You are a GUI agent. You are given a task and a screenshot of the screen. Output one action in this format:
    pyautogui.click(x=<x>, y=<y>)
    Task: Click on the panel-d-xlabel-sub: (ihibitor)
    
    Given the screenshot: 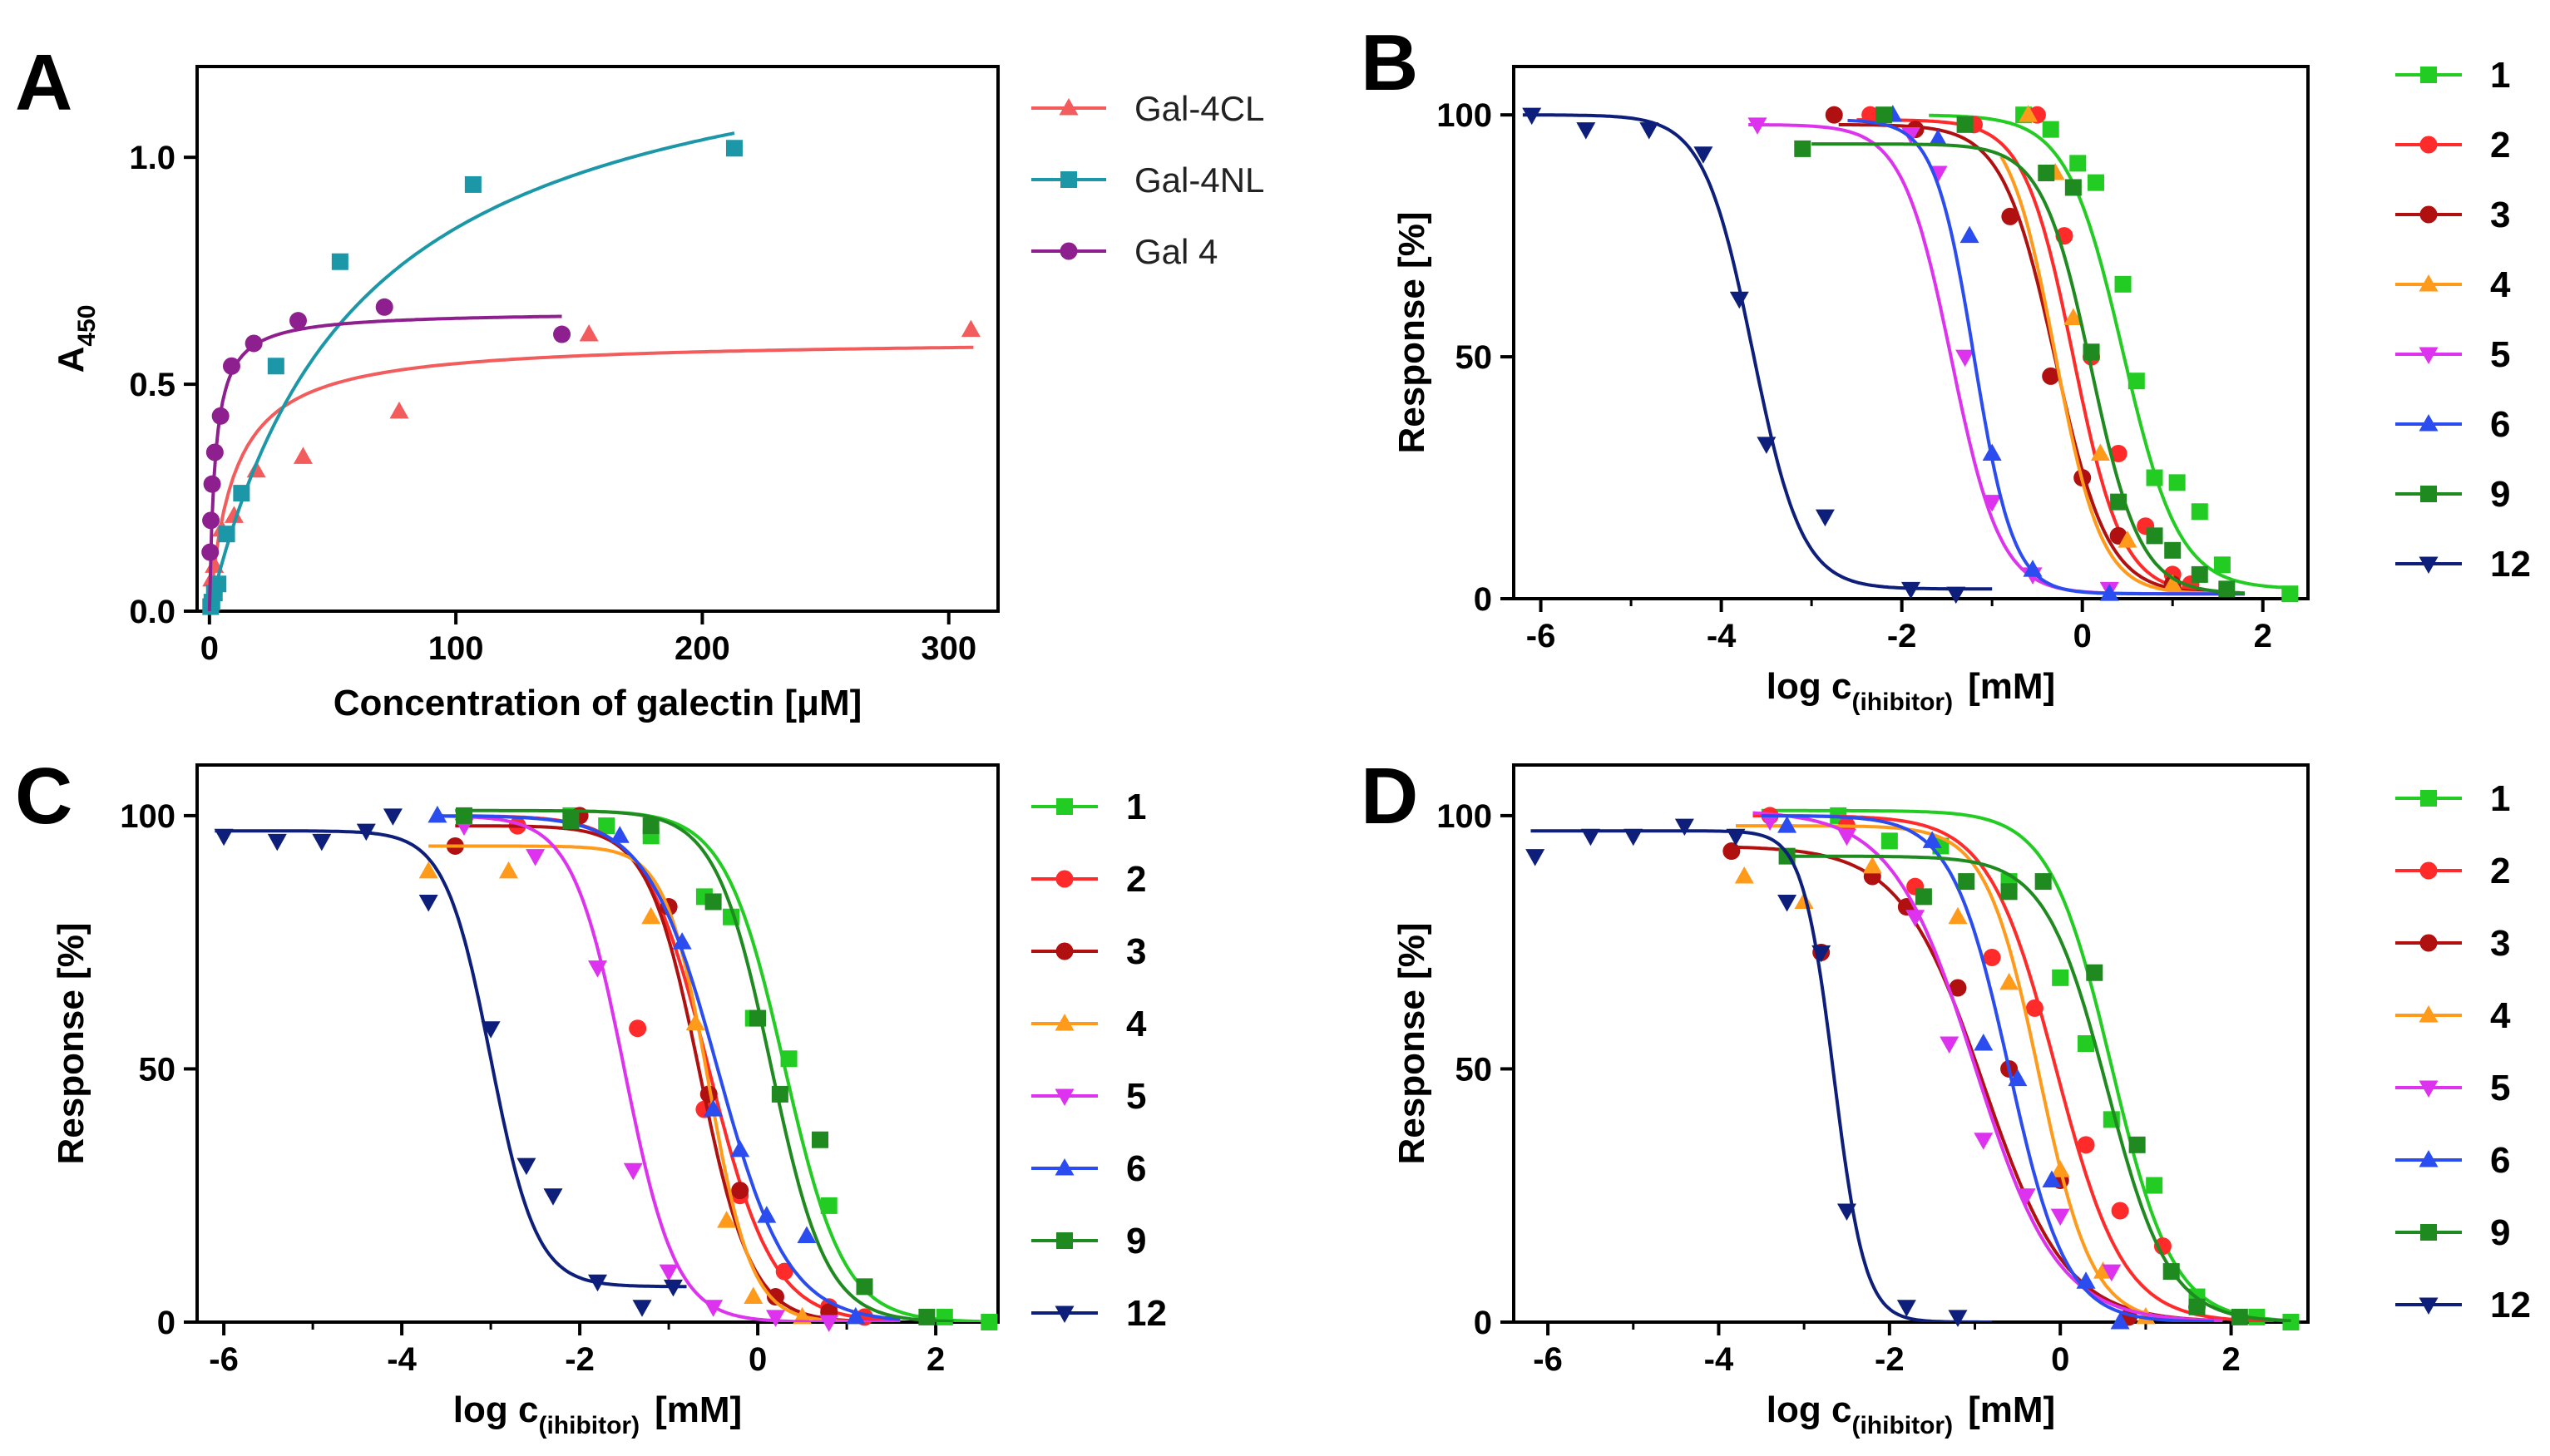 What is the action you would take?
    pyautogui.click(x=1902, y=1425)
    